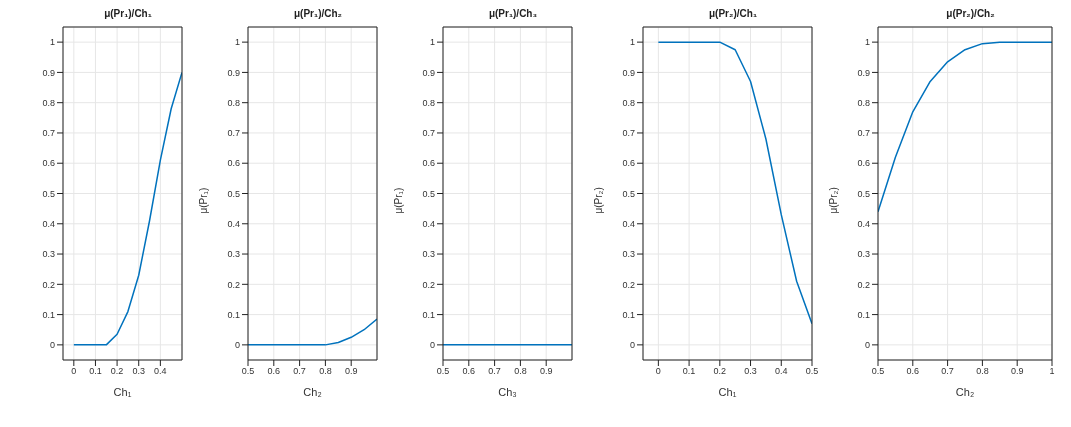  Describe the element at coordinates (513, 14) in the screenshot. I see `chart-title: μ(Pr₁)/Ch₃` at that location.